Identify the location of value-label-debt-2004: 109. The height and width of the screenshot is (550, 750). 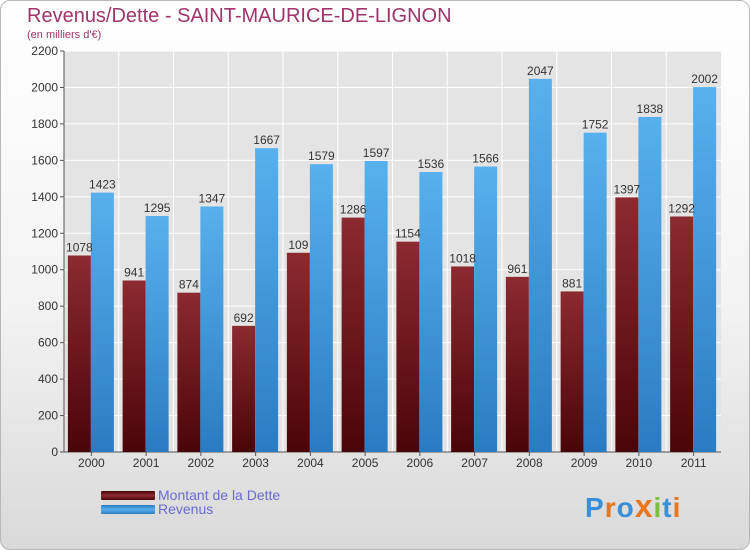
(298, 245).